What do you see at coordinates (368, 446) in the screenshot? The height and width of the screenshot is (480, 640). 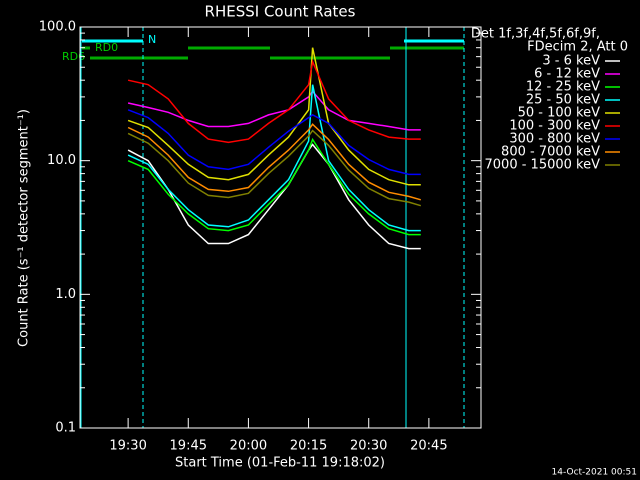 I see `x-tick-label: 20:30` at bounding box center [368, 446].